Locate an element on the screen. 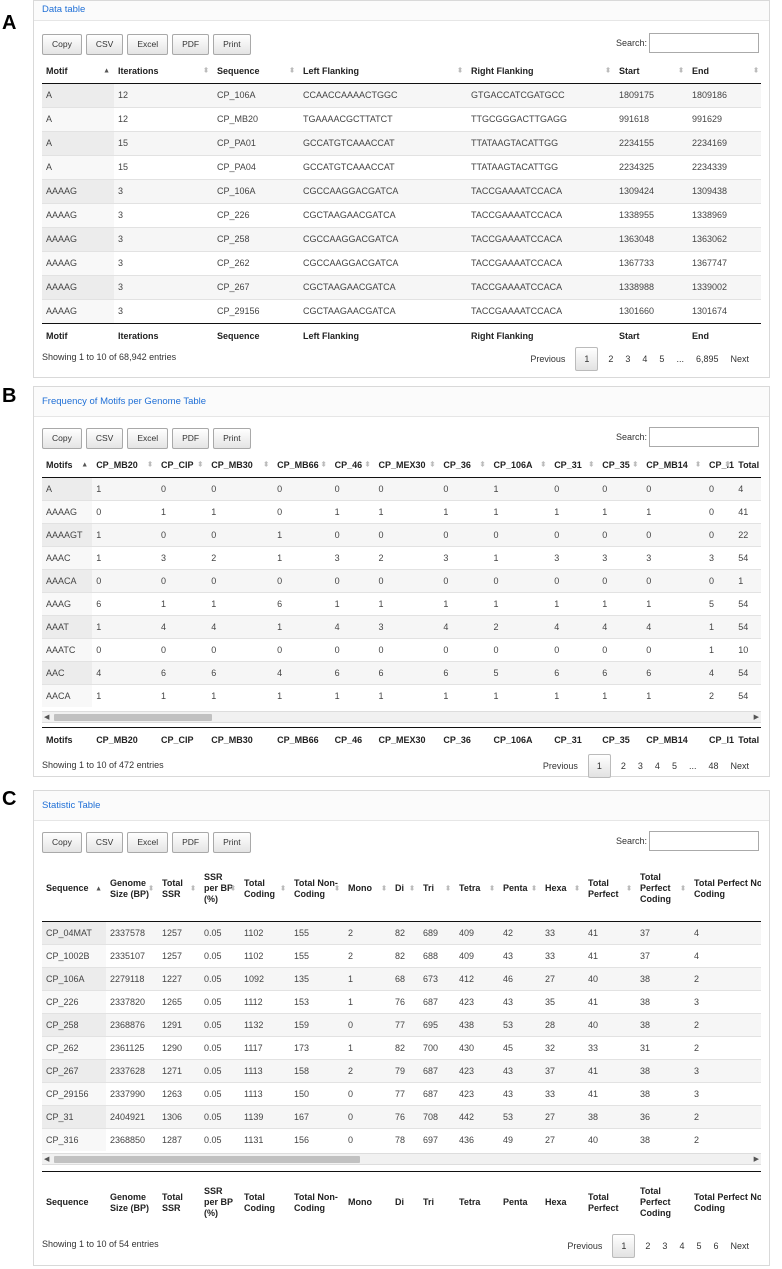  column-header-sequence: Sequence ⬍ is located at coordinates (256, 71).